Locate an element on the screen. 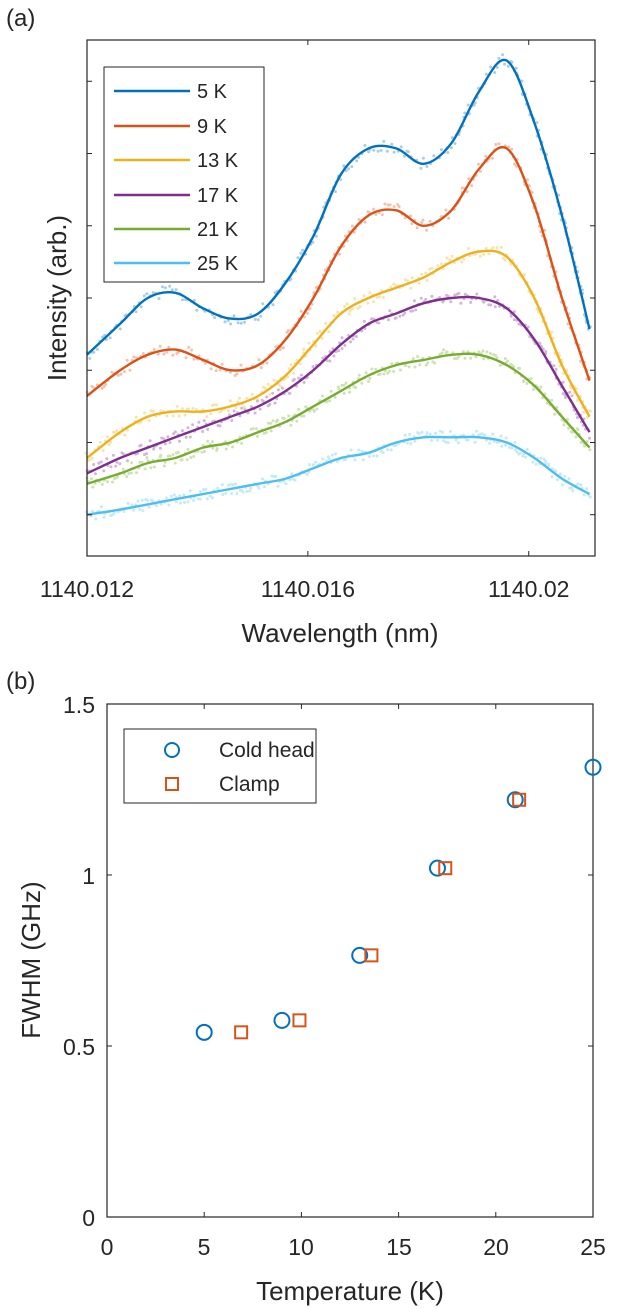 The height and width of the screenshot is (1309, 626). panel-b-legend: Cold head Clamp is located at coordinates (220, 766).